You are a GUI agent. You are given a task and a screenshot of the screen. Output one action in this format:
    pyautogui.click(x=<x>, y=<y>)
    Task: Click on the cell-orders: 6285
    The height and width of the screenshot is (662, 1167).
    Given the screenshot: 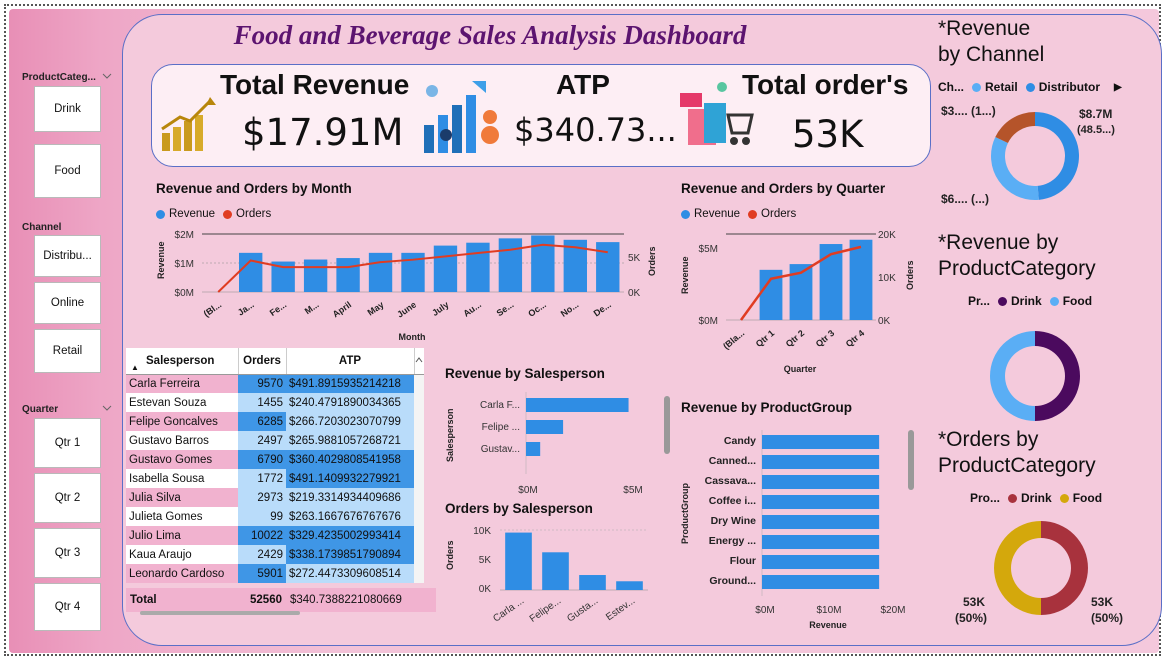 What is the action you would take?
    pyautogui.click(x=262, y=421)
    